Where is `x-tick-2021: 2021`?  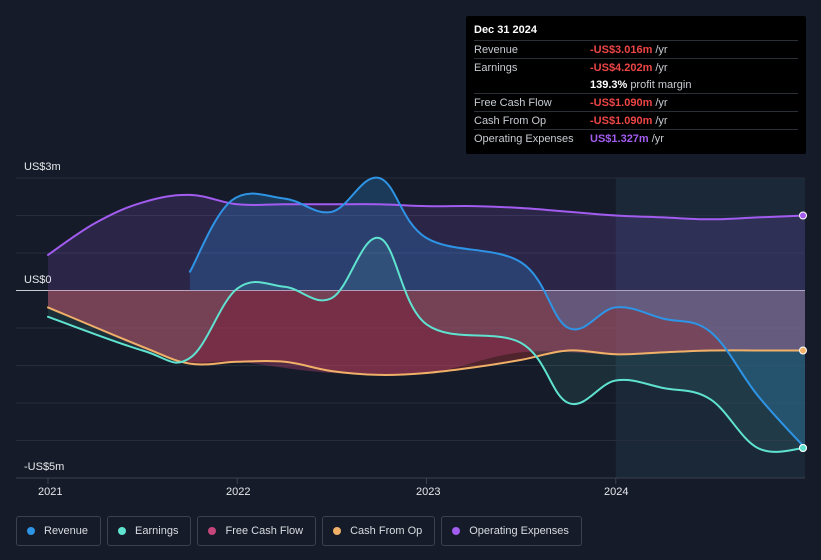 x-tick-2021: 2021 is located at coordinates (50, 492).